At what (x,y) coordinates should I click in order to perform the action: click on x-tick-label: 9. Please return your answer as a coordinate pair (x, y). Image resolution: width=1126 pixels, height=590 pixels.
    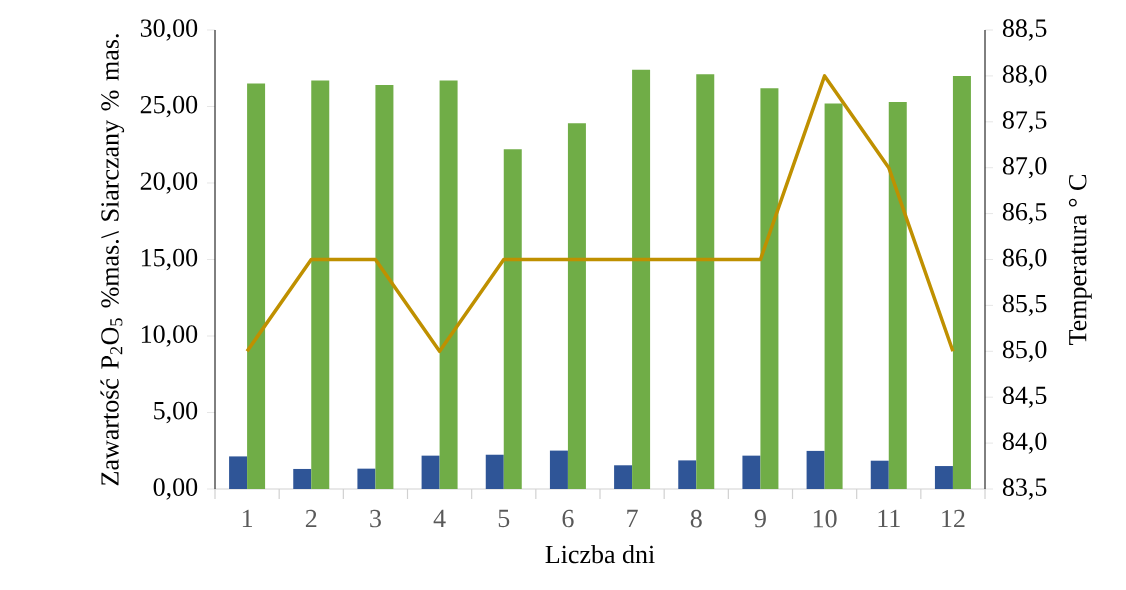
    Looking at the image, I should click on (760, 518).